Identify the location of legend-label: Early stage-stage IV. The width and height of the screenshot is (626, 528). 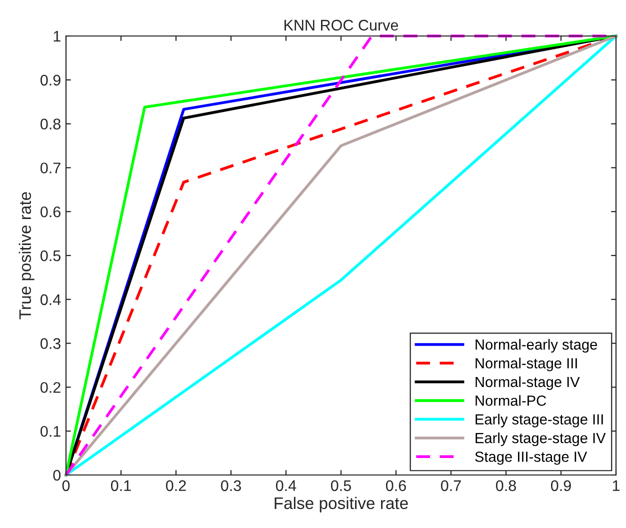
(541, 439).